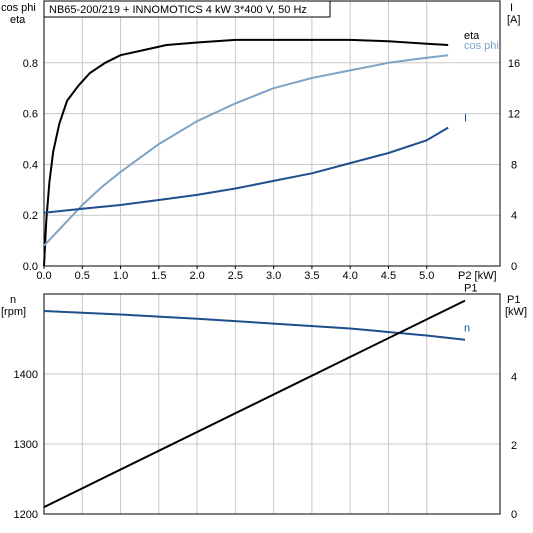 This screenshot has width=533, height=533. I want to click on x-axis-ticks: 0.0 0.5 1.0 1.5 2.0 2.5 3.0 3.5 4.0 4.5 5.0, so click(235, 274).